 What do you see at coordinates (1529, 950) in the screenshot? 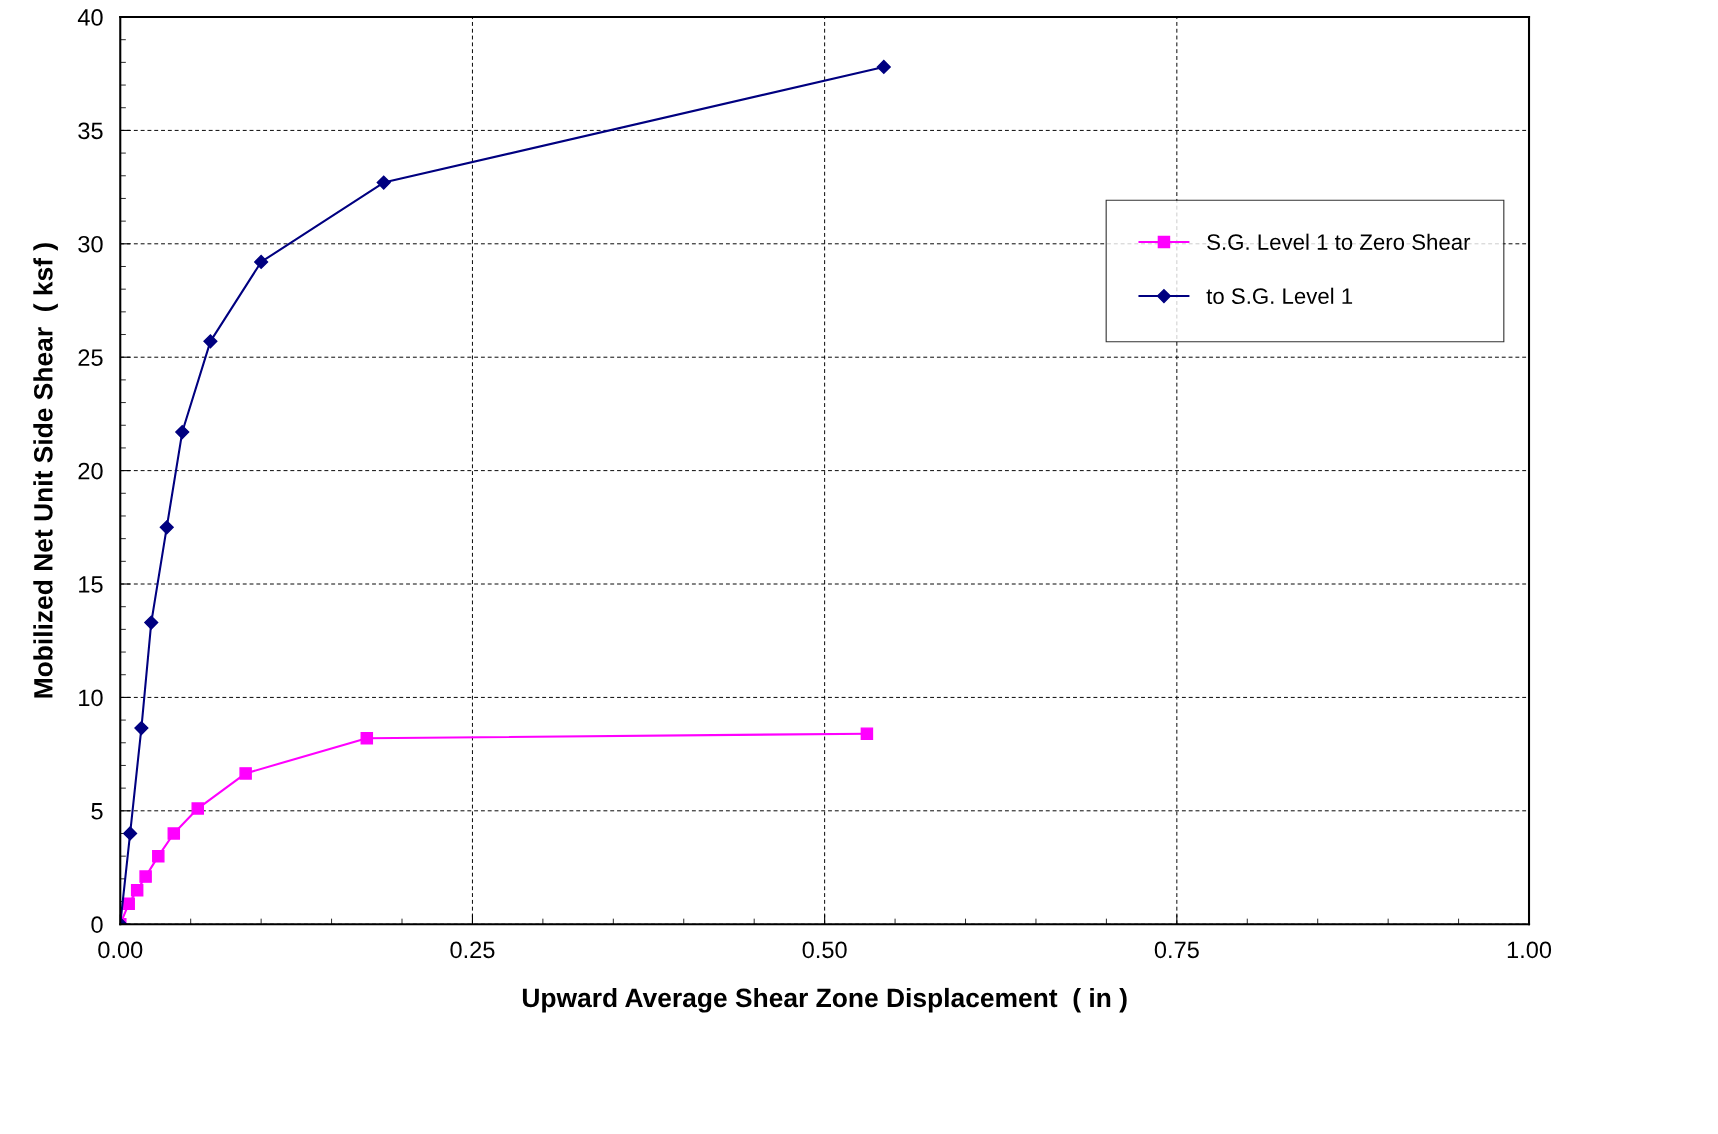
I see `x-tick-label: 1.00` at bounding box center [1529, 950].